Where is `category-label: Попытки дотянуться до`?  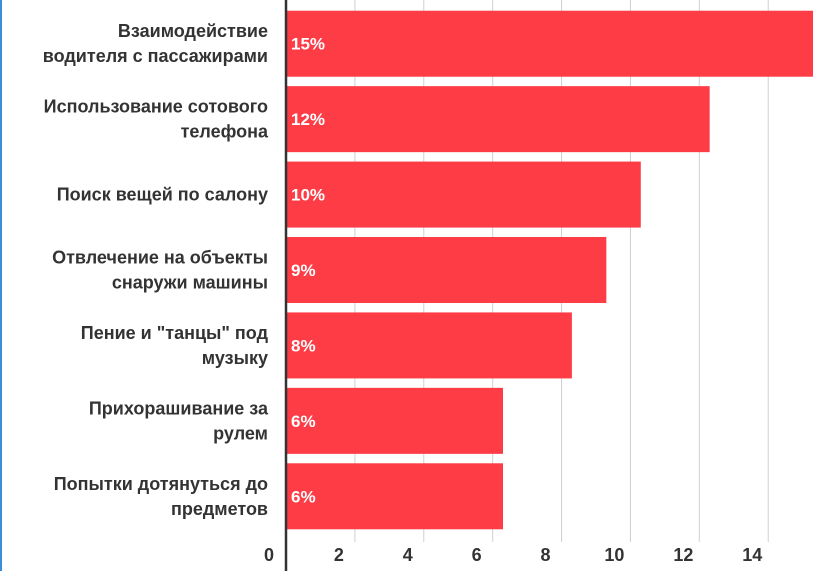 category-label: Попытки дотянуться до is located at coordinates (161, 484).